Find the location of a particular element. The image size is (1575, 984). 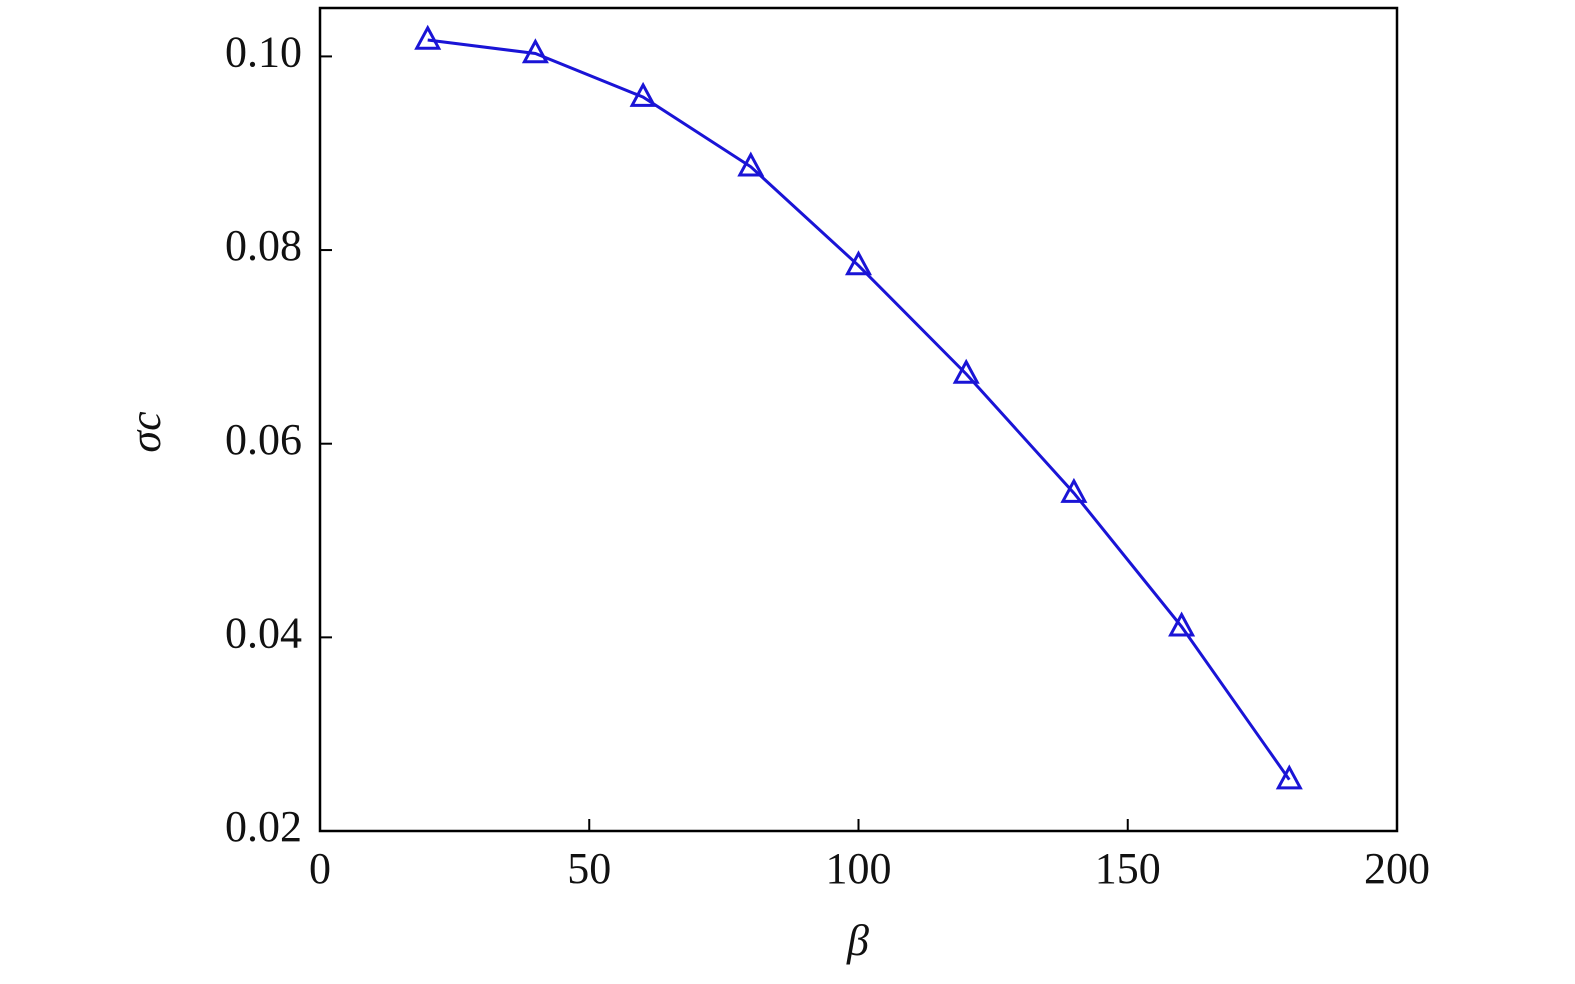

y-tick-label: 0.06 is located at coordinates (263, 439).